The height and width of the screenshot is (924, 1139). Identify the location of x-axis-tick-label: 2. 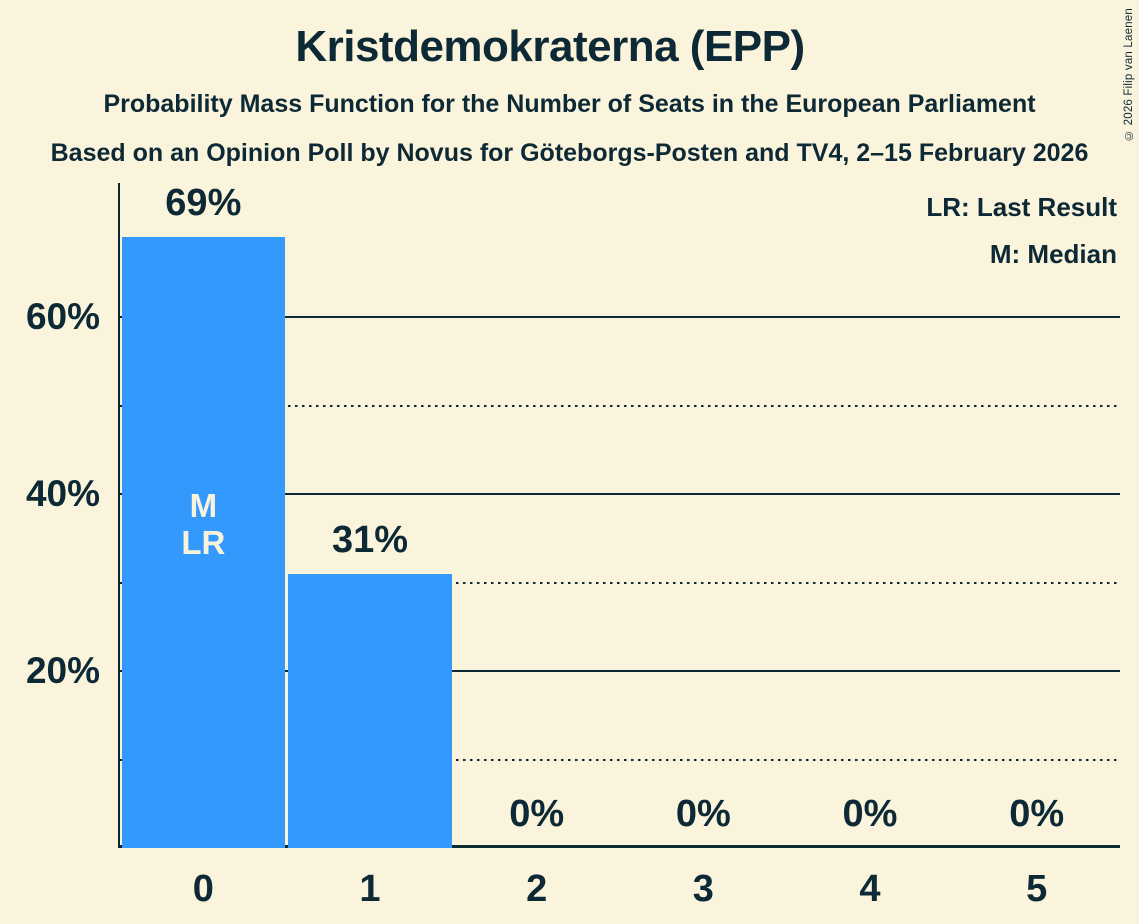
(537, 889).